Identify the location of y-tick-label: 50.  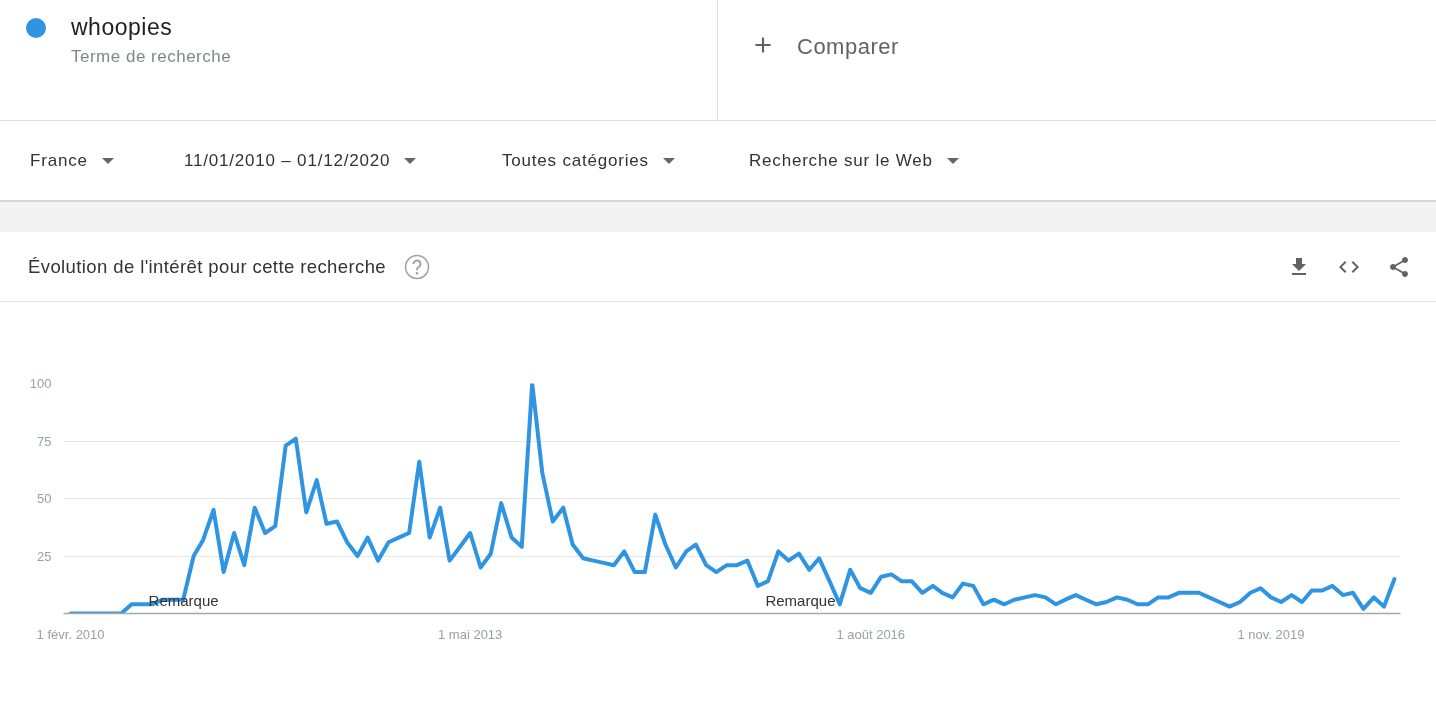
(44, 498).